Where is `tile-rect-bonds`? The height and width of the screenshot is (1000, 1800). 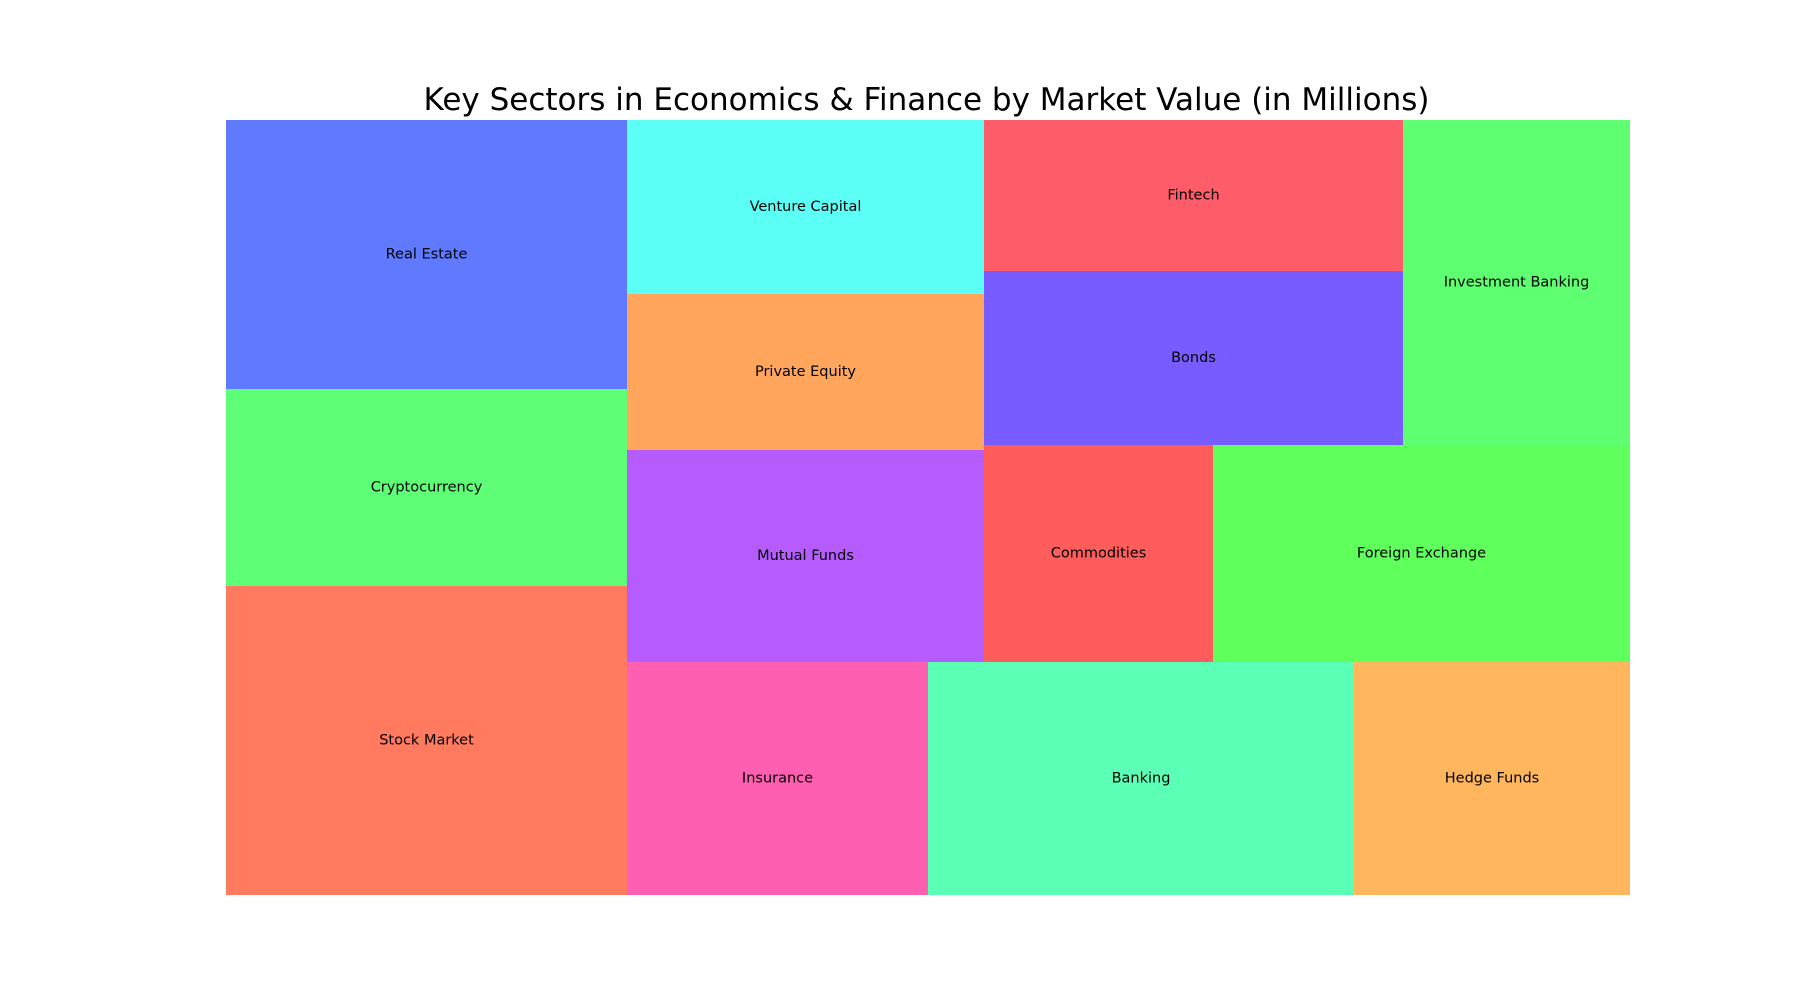 tile-rect-bonds is located at coordinates (1193, 358).